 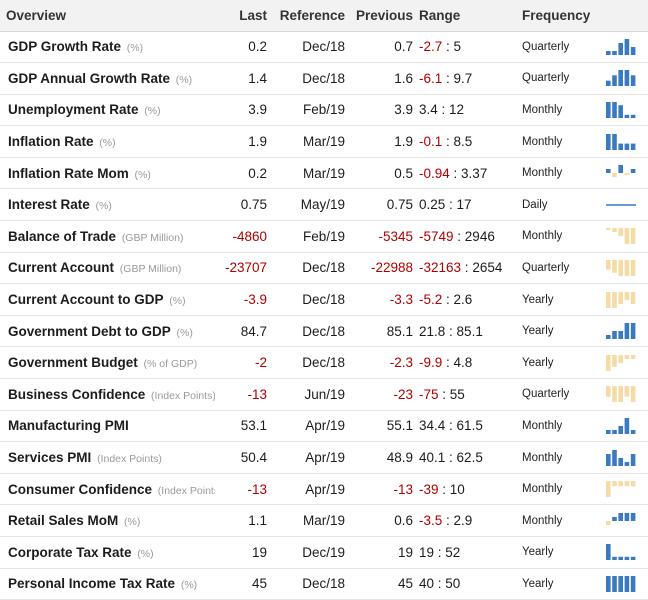 I want to click on indicator-name: Government Budget, so click(x=73, y=363).